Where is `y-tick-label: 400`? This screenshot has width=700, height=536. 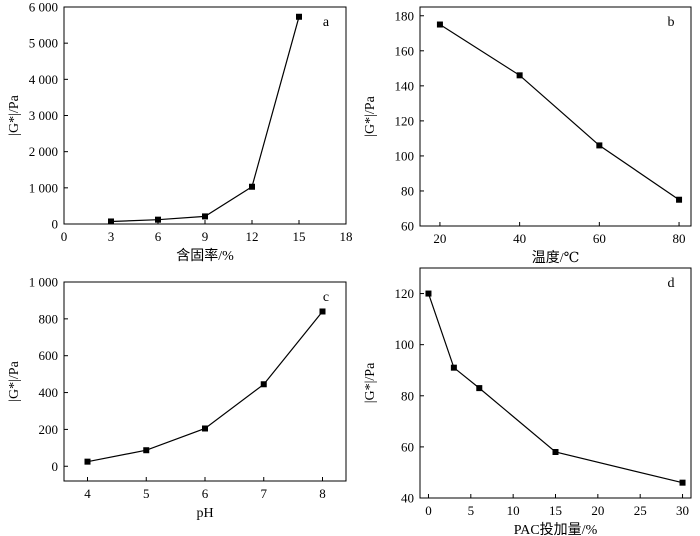
y-tick-label: 400 is located at coordinates (49, 392).